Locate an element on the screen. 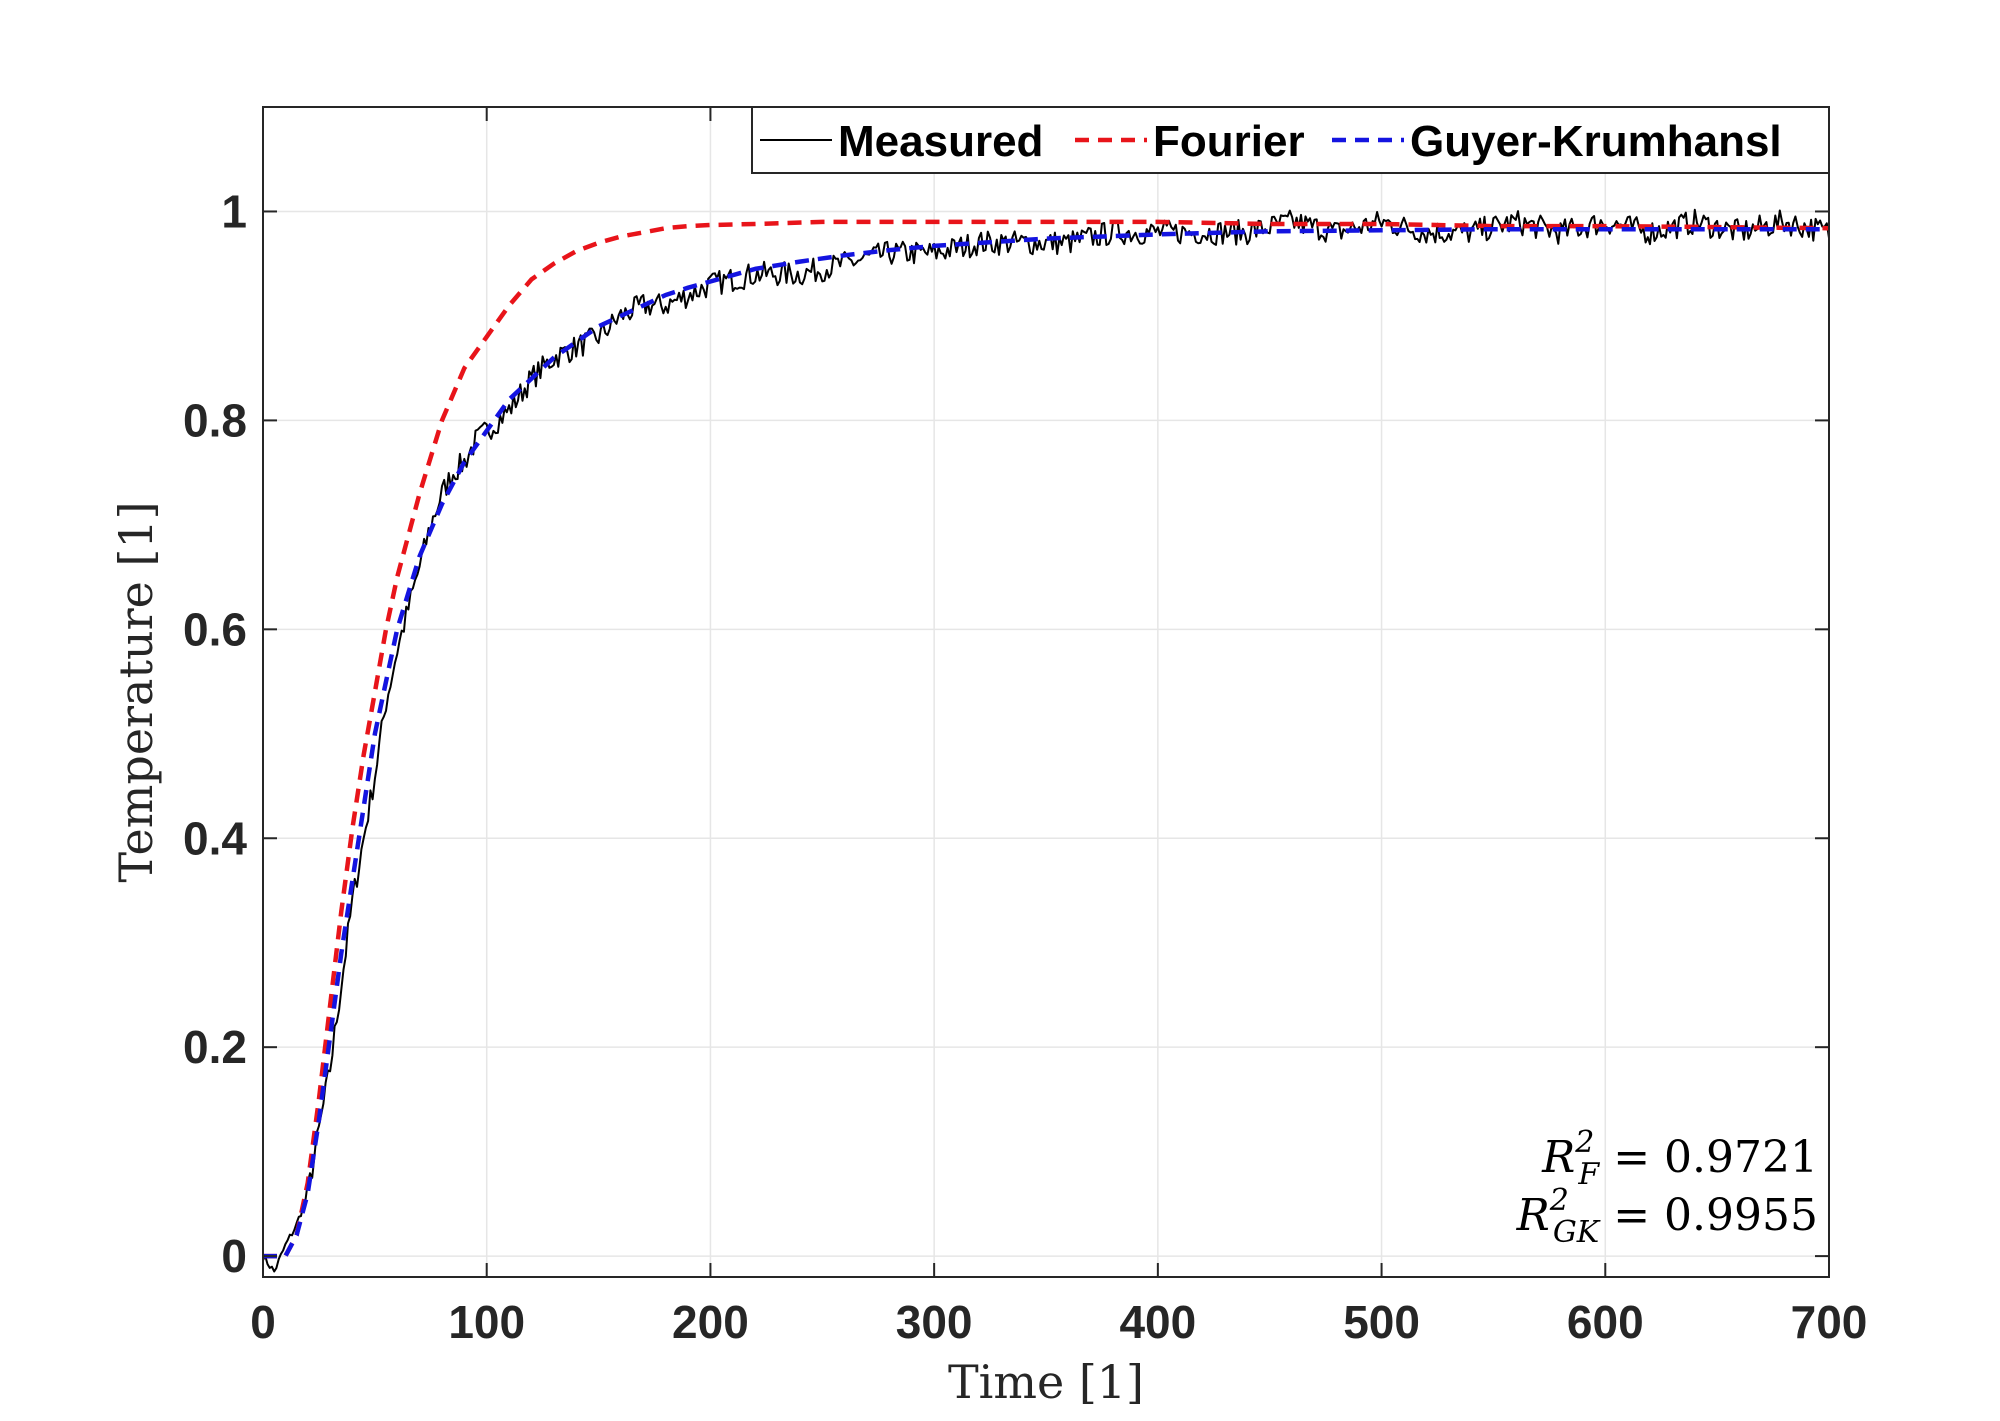  y-tick-label: 0.6 is located at coordinates (215, 629).